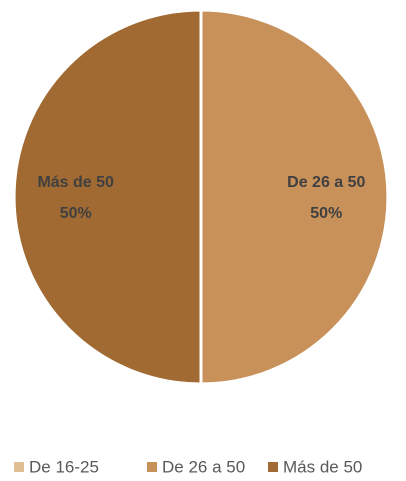  Describe the element at coordinates (322, 466) in the screenshot. I see `legend-label: Más de 50` at that location.